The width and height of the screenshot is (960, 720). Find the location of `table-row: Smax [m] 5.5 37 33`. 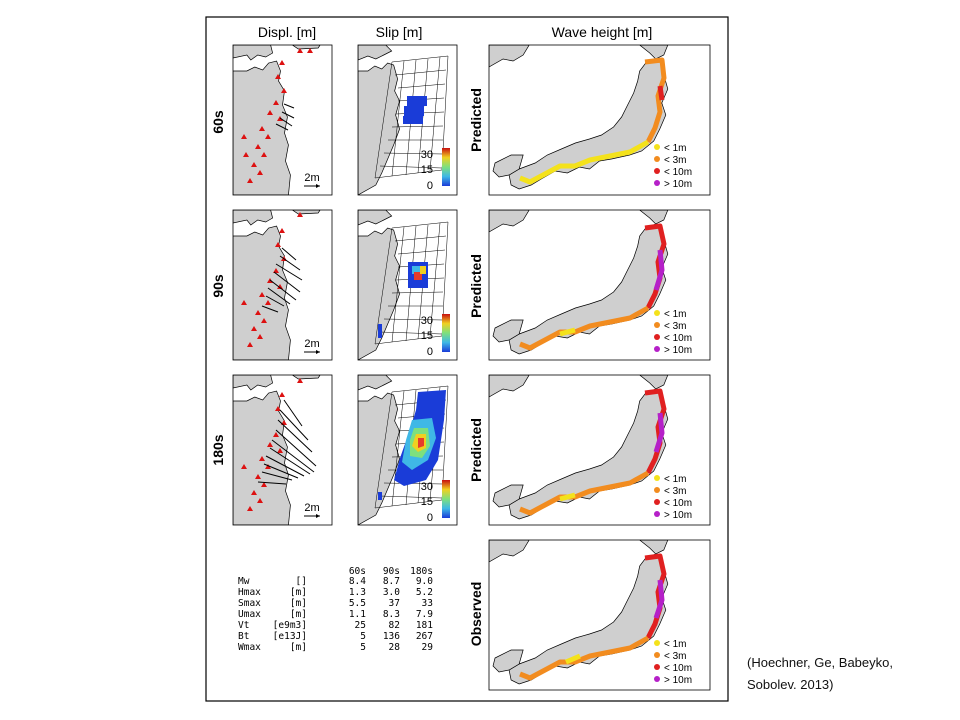

table-row: Smax [m] 5.5 37 33 is located at coordinates (335, 603).